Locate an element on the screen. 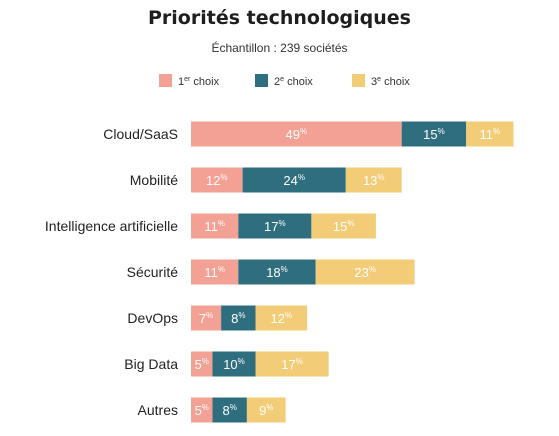 Image resolution: width=559 pixels, height=436 pixels. value-label-1-1: 49% is located at coordinates (297, 134).